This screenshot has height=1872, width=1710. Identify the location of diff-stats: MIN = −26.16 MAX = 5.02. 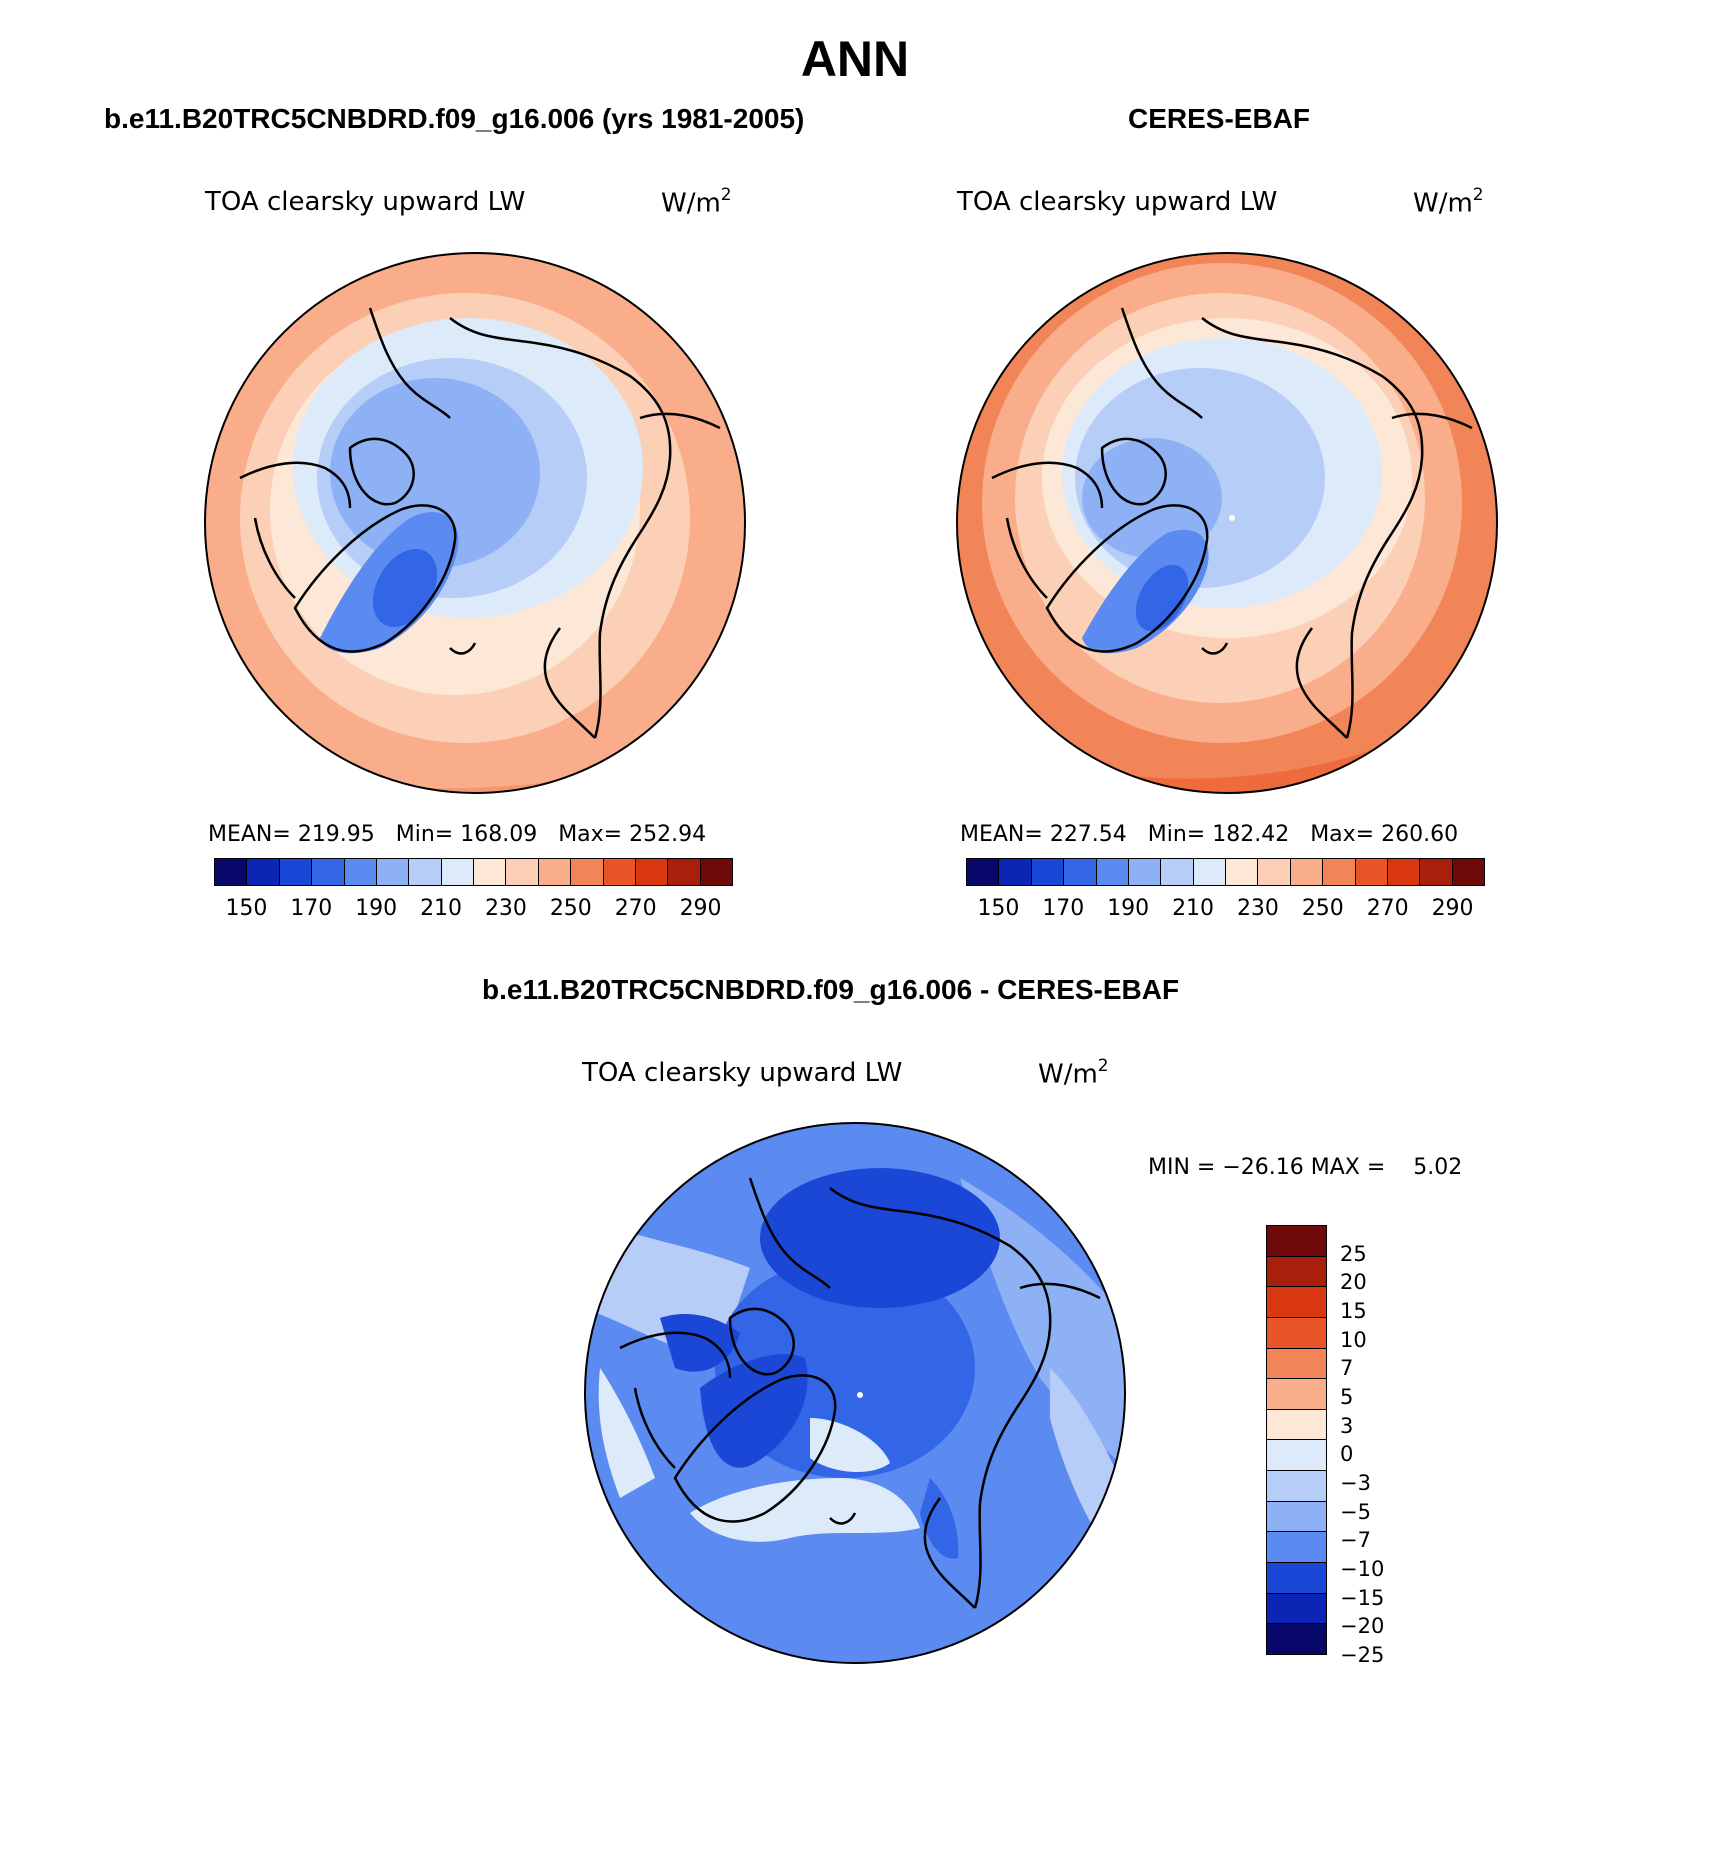
(1305, 1167).